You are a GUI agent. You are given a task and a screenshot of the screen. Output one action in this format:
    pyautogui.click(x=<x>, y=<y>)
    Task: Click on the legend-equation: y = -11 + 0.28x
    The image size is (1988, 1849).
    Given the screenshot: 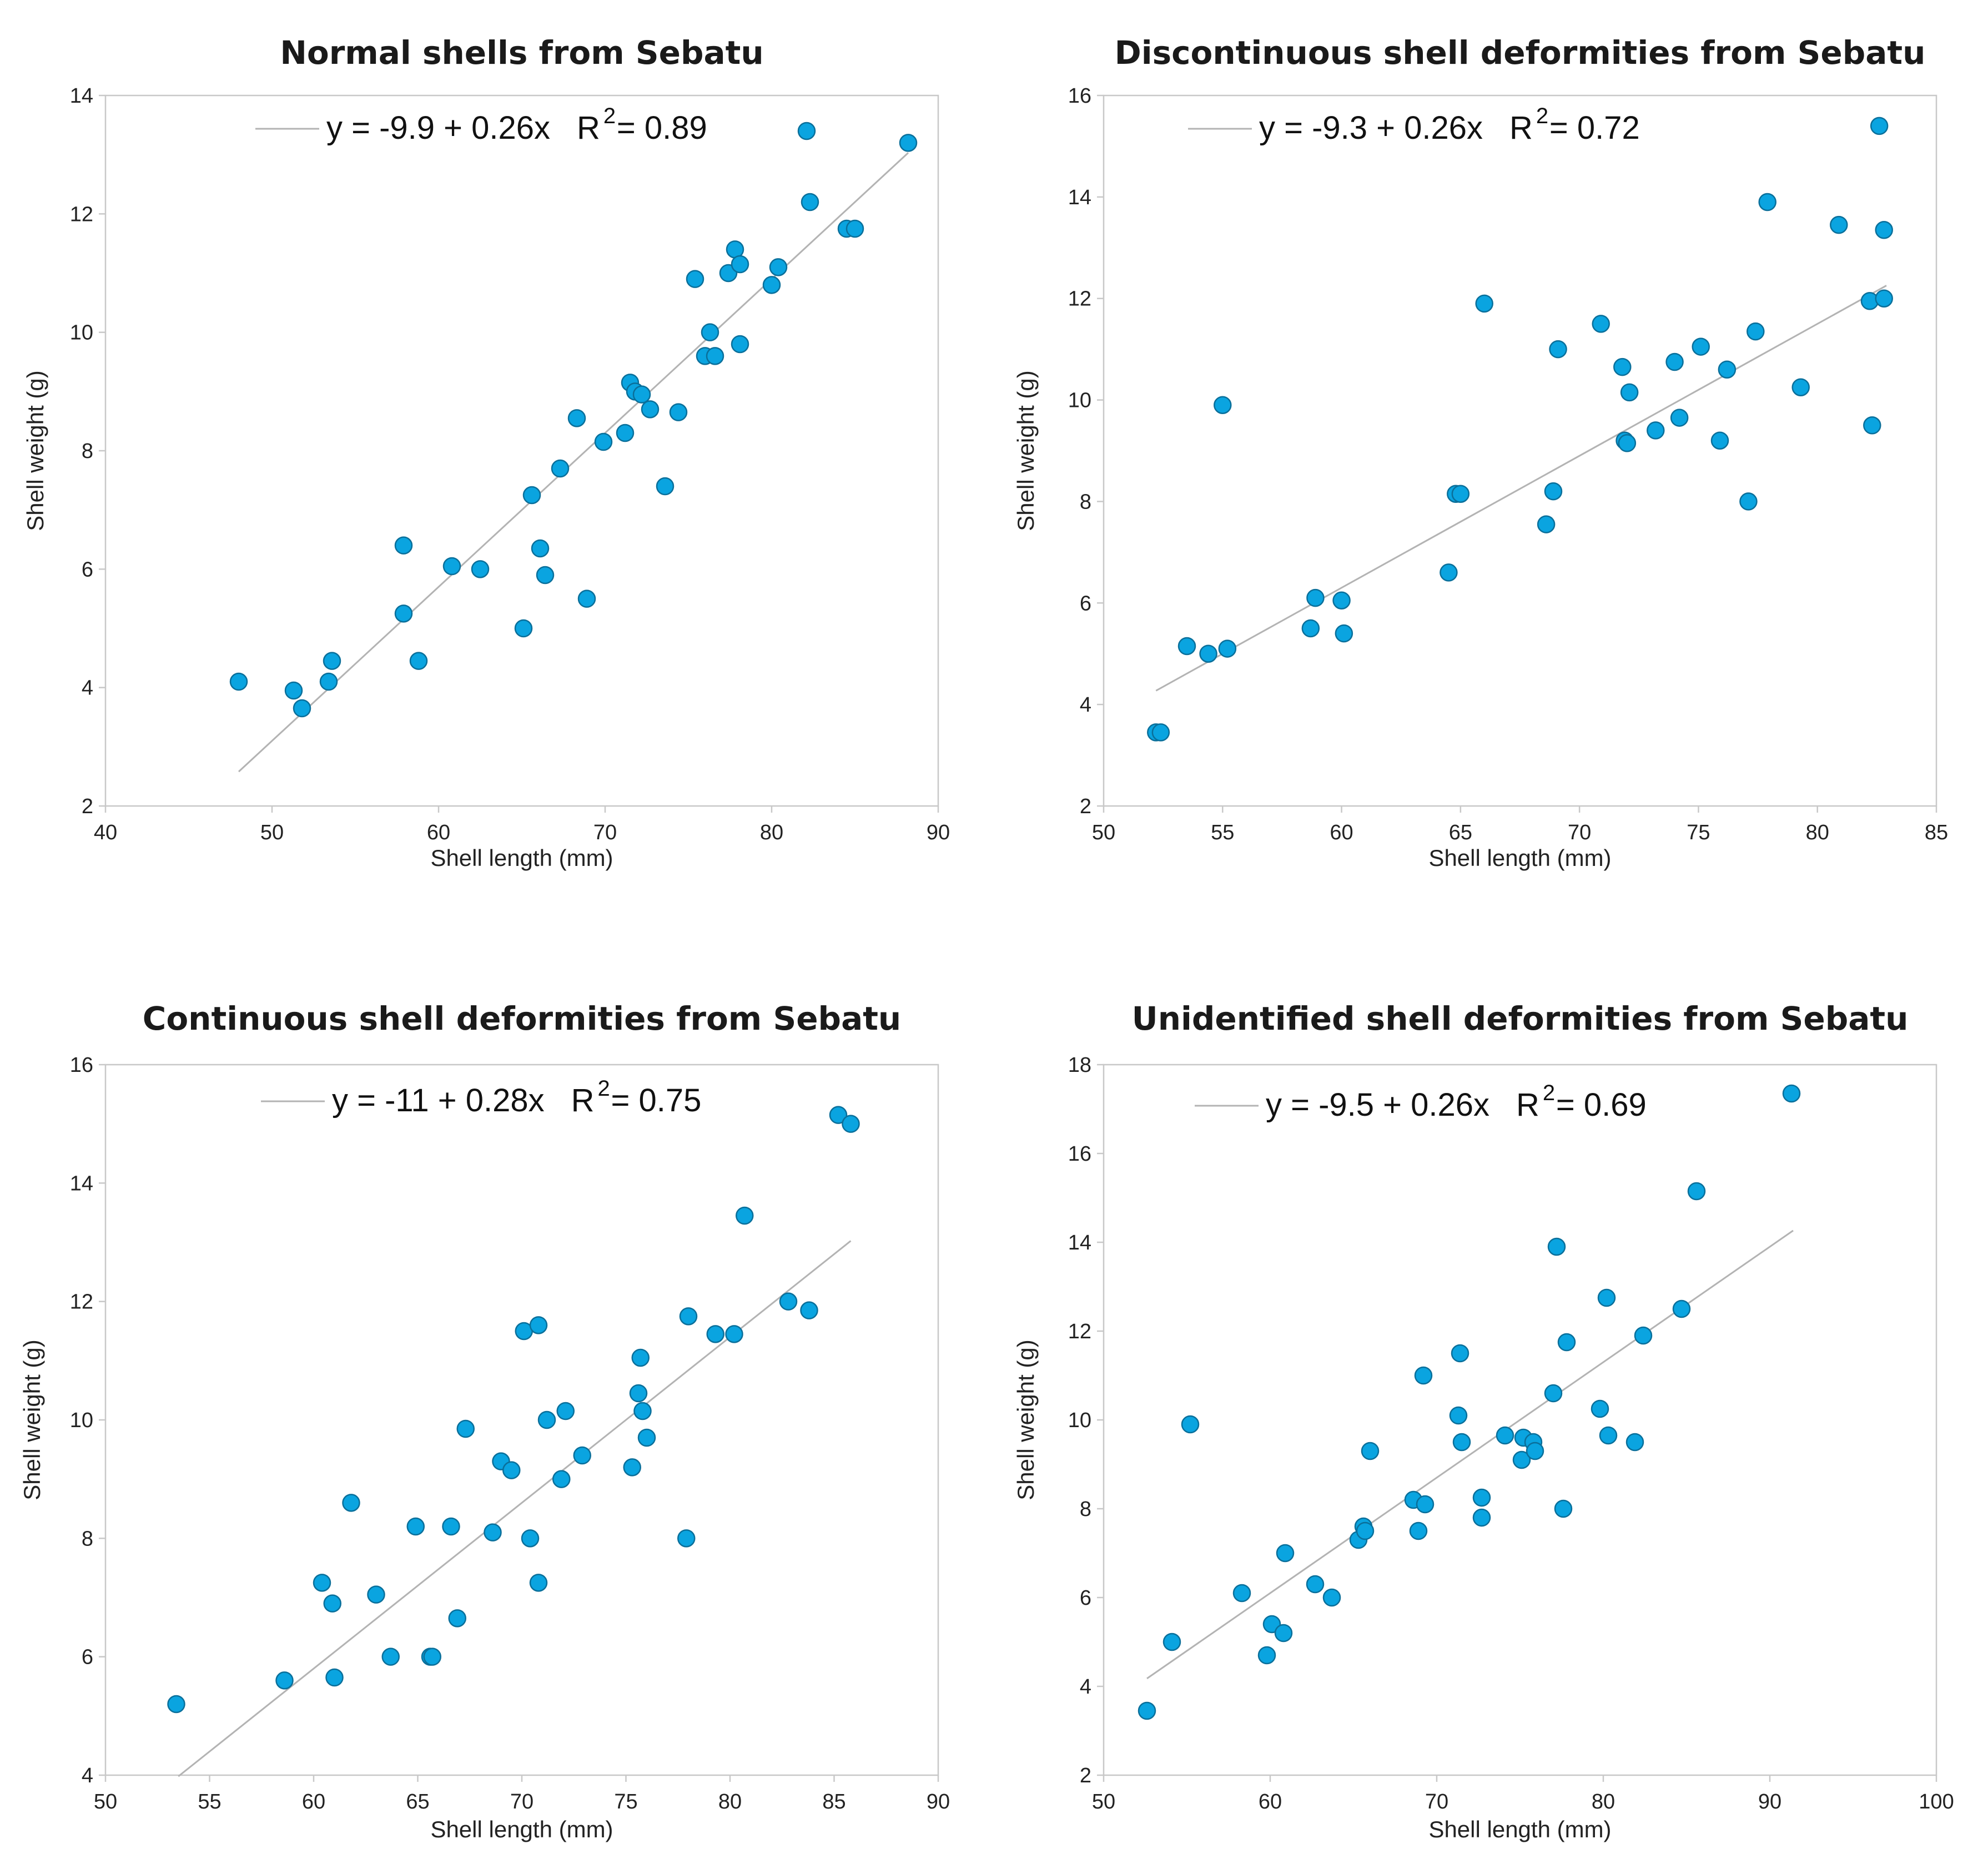 What is the action you would take?
    pyautogui.click(x=438, y=1100)
    